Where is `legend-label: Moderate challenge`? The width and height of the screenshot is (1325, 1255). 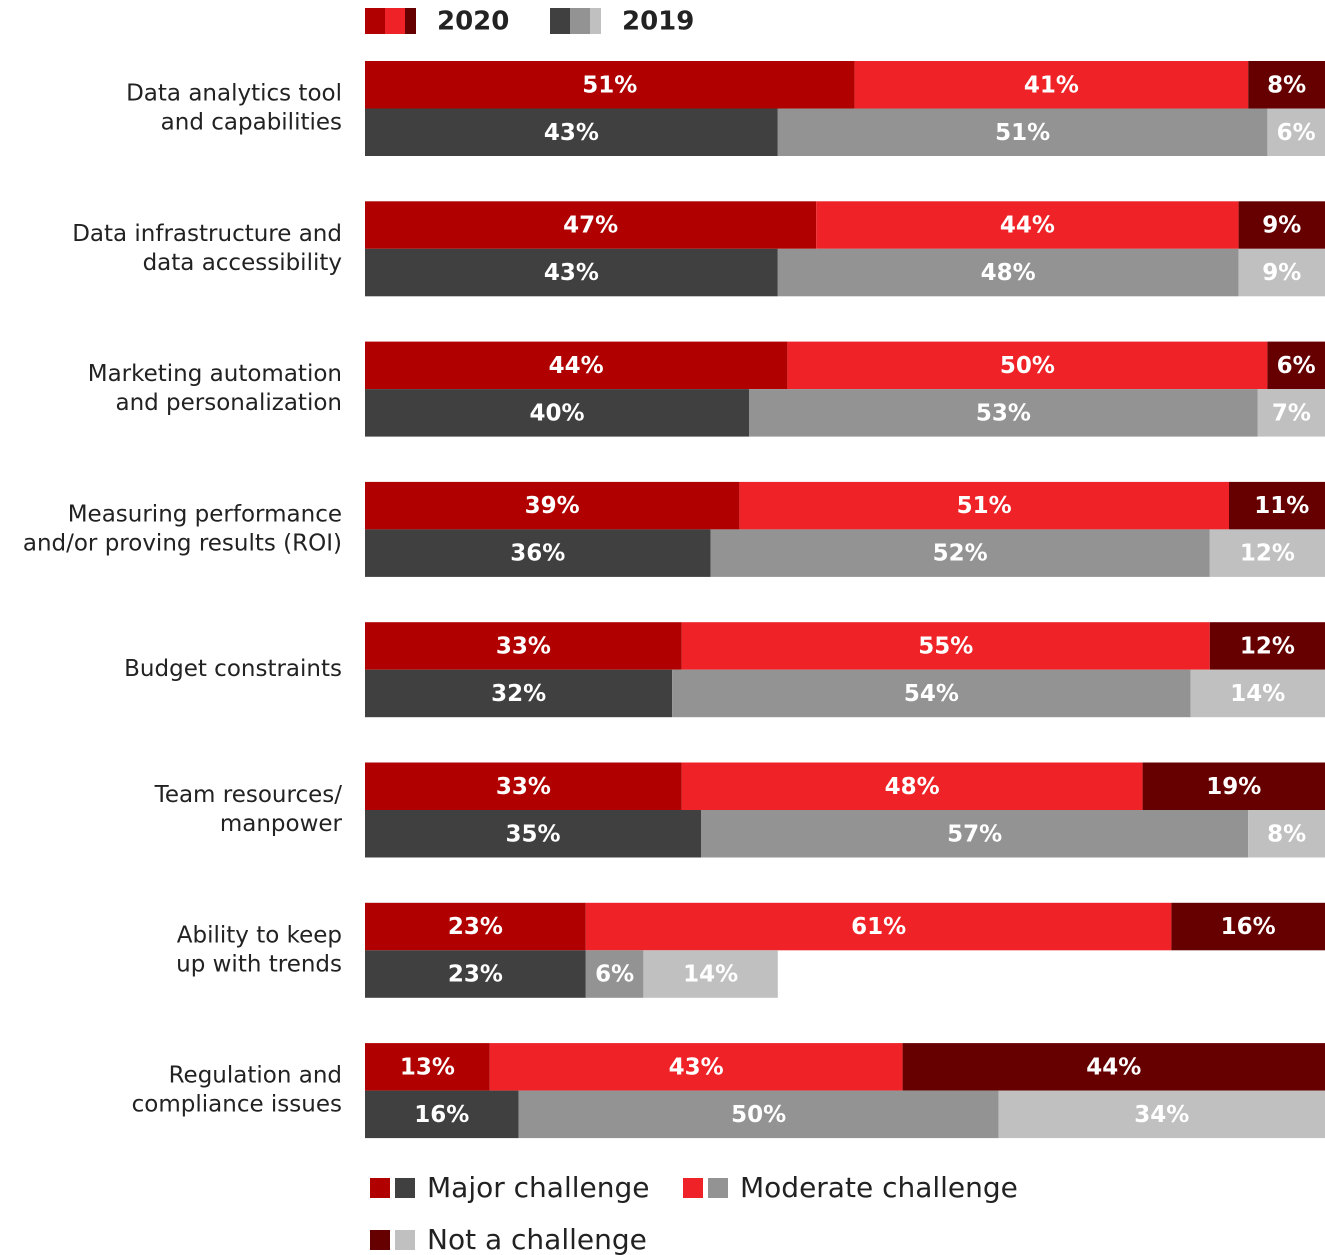
legend-label: Moderate challenge is located at coordinates (879, 1187).